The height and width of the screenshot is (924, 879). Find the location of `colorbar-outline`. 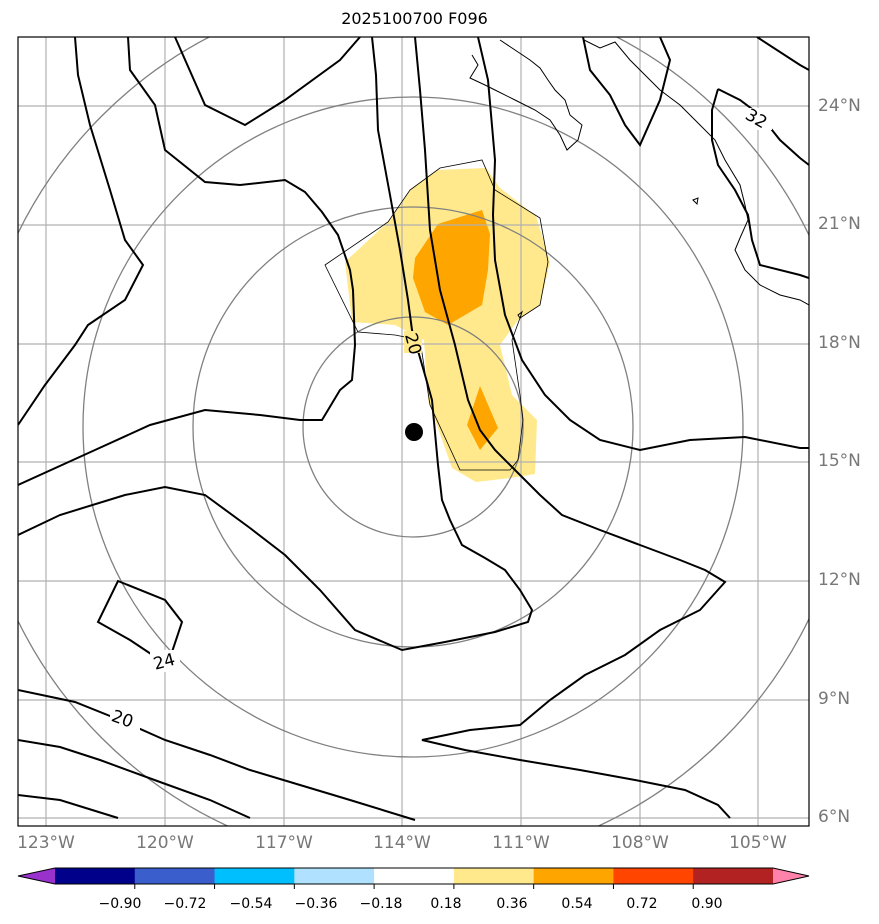

colorbar-outline is located at coordinates (413, 876).